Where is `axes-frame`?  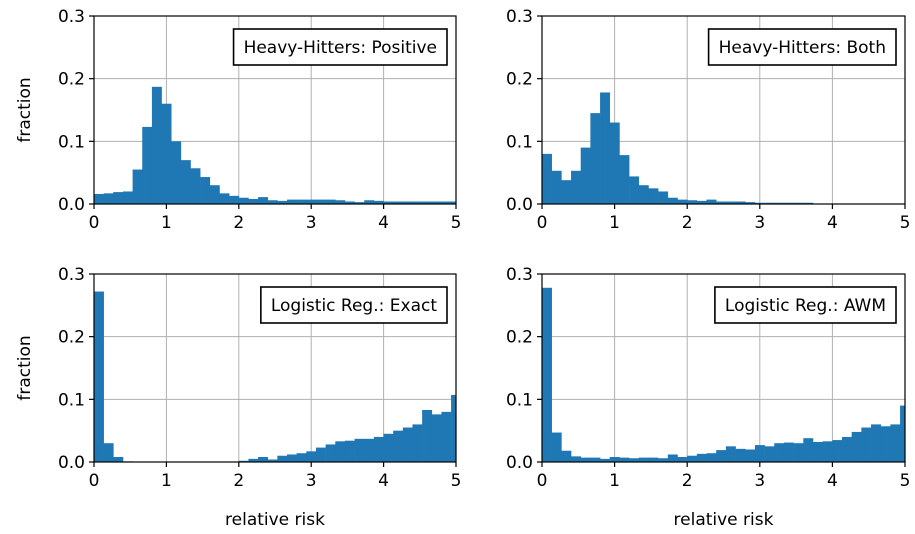 axes-frame is located at coordinates (723, 110).